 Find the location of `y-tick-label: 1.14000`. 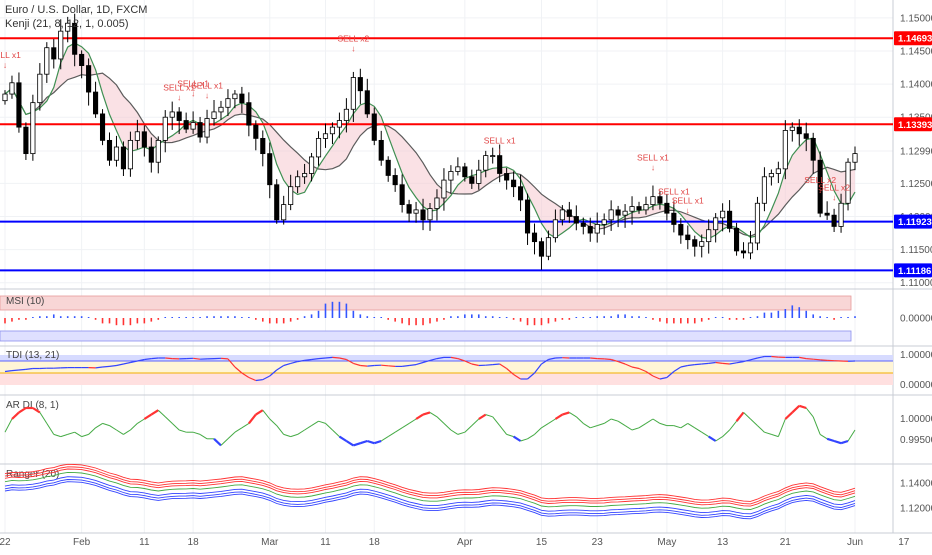

y-tick-label: 1.14000 is located at coordinates (916, 85).